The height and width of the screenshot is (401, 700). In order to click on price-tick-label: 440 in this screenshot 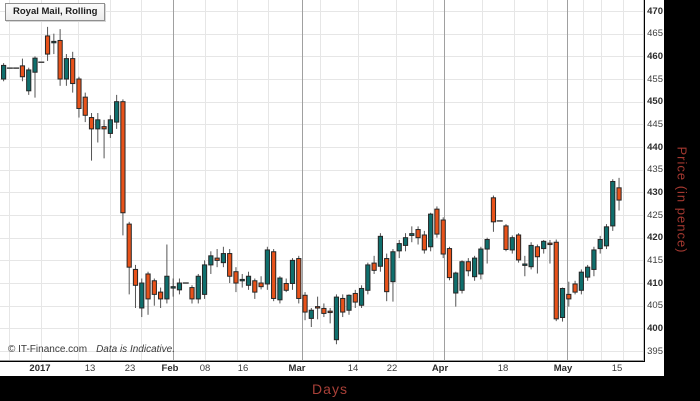, I will do `click(655, 147)`.